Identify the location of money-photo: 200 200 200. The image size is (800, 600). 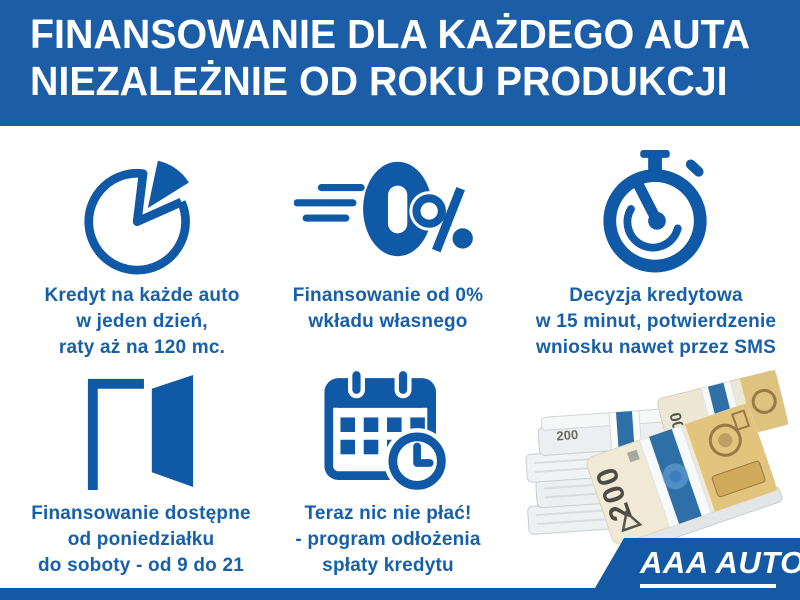
(654, 454).